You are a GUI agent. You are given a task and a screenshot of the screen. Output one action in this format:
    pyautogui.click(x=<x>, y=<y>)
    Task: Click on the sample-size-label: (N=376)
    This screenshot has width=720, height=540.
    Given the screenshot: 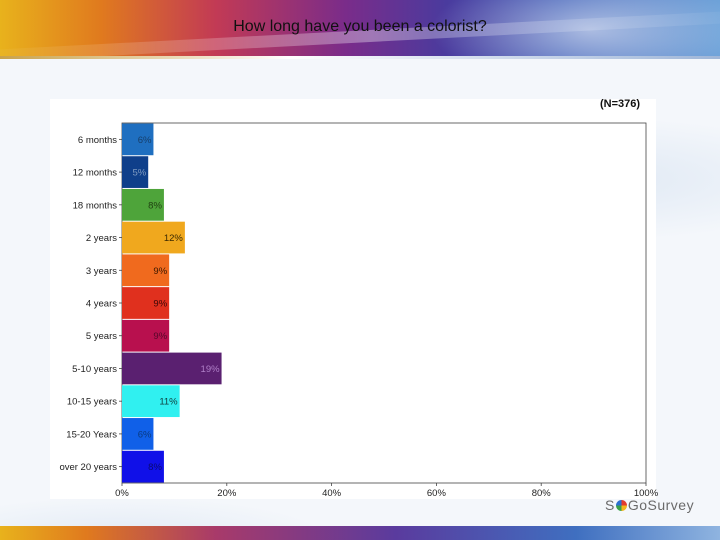 What is the action you would take?
    pyautogui.click(x=620, y=104)
    